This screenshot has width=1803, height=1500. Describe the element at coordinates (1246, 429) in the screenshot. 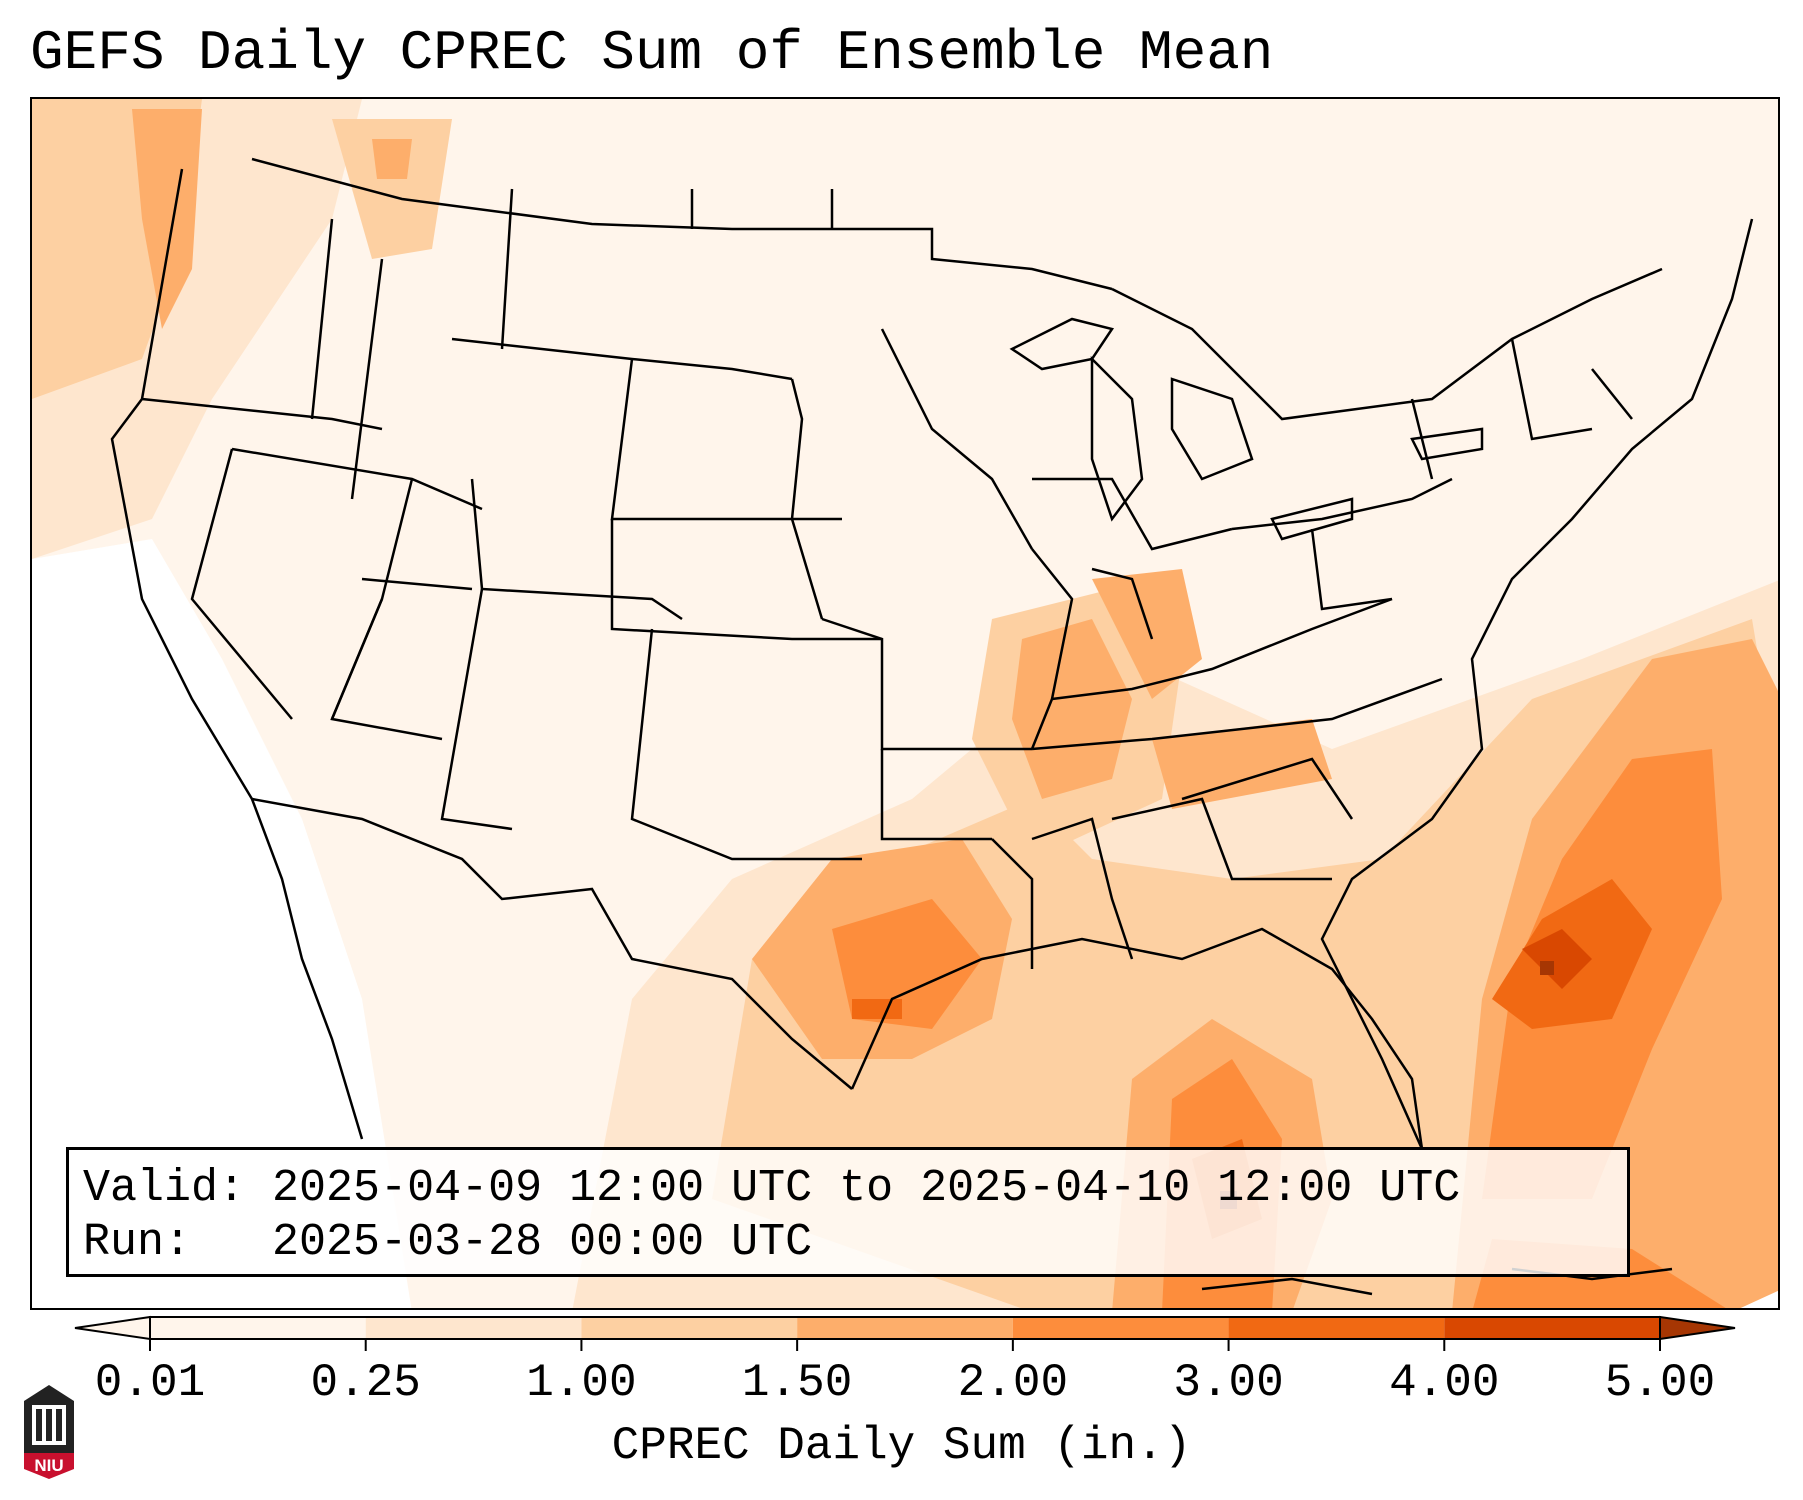

I see `great-lakes` at that location.